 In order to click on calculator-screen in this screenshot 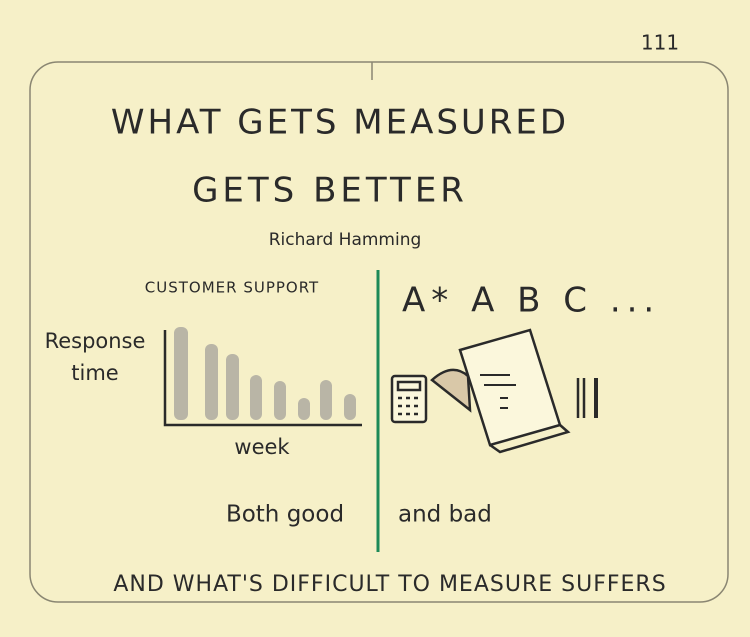, I will do `click(409, 386)`.